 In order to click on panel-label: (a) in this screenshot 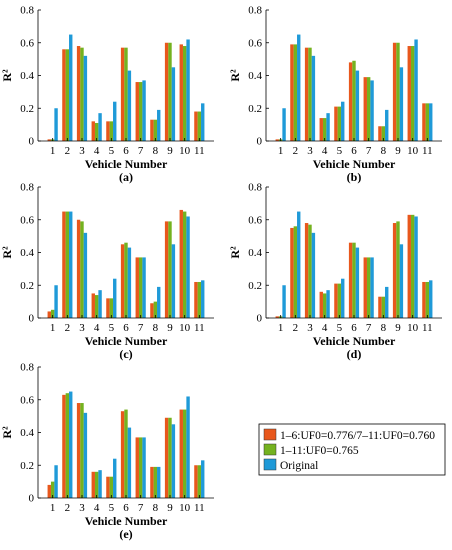, I will do `click(126, 177)`.